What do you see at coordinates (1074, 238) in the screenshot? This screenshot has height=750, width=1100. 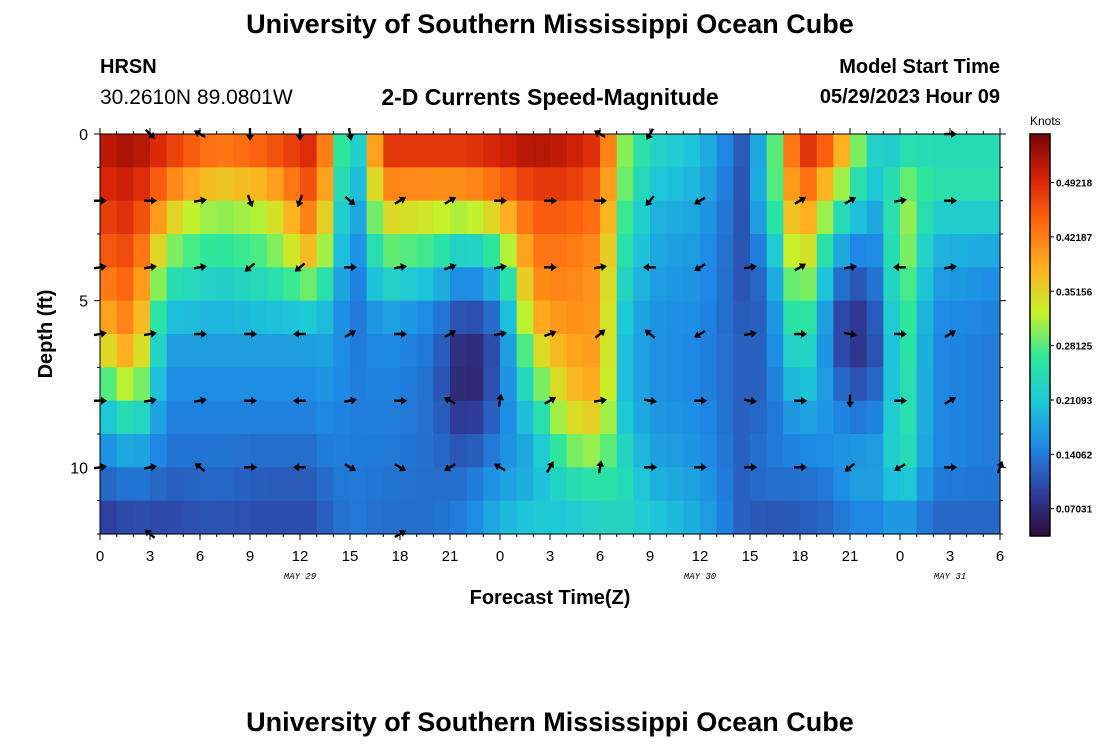 I see `colorbar-tick-label: 0.42187` at bounding box center [1074, 238].